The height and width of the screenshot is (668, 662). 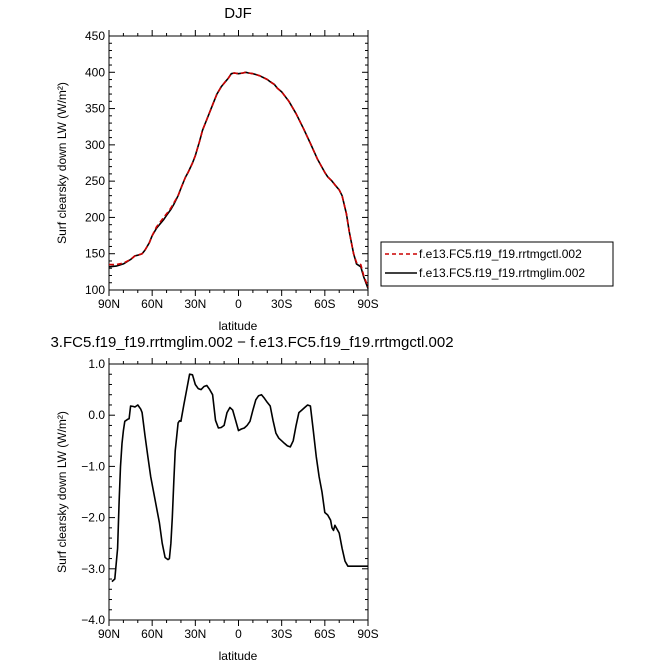 I want to click on top-ytick-label: 200, so click(x=95, y=217).